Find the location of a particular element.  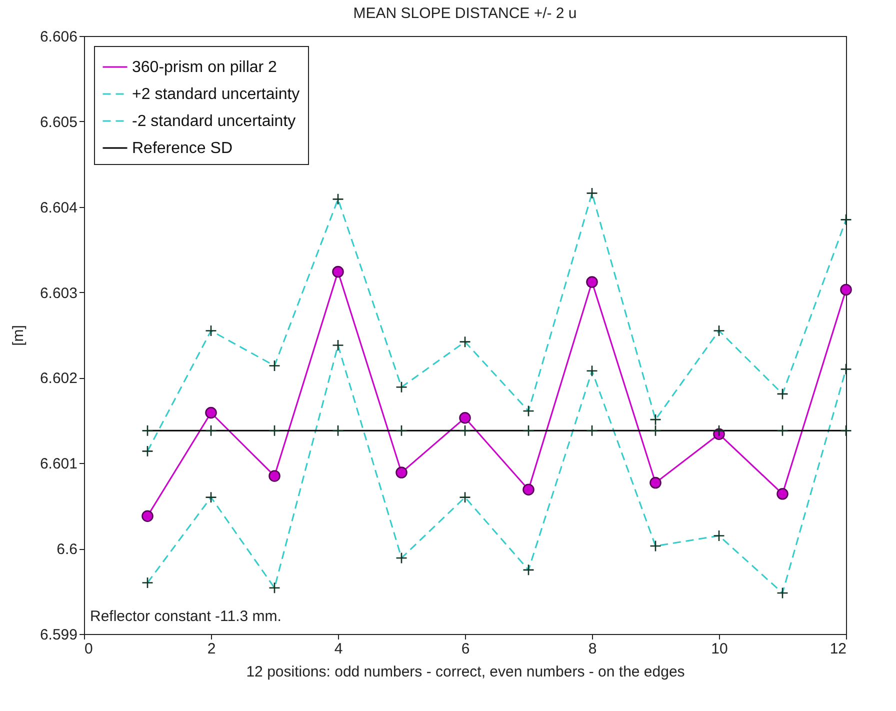

annotation: Reflector constant -11.3 mm. is located at coordinates (186, 616).